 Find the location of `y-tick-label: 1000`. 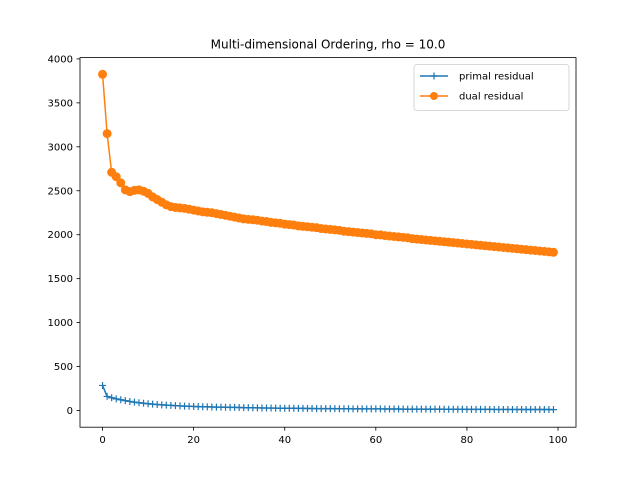

y-tick-label: 1000 is located at coordinates (60, 323).